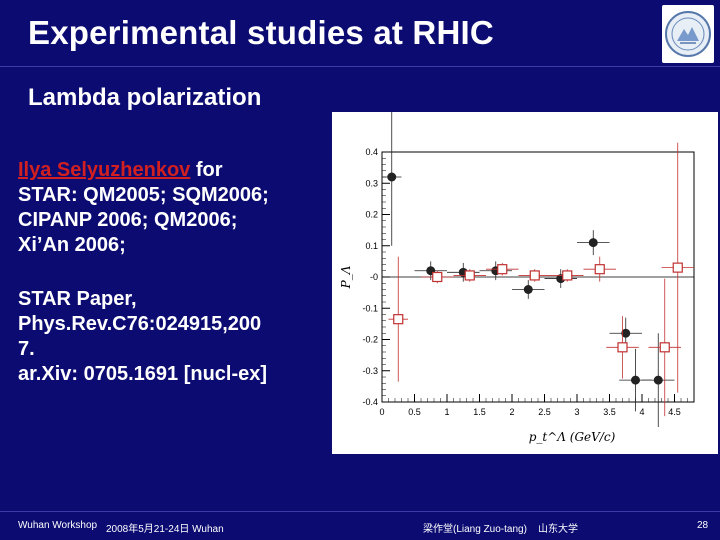 This screenshot has height=540, width=720. What do you see at coordinates (360, 66) in the screenshot?
I see `title-divider` at bounding box center [360, 66].